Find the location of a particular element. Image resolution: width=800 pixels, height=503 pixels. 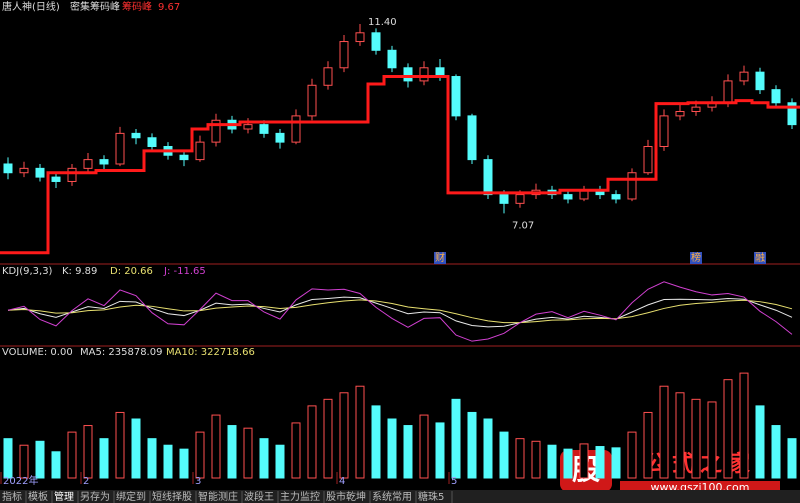

tab: 系统常用 is located at coordinates (392, 496).